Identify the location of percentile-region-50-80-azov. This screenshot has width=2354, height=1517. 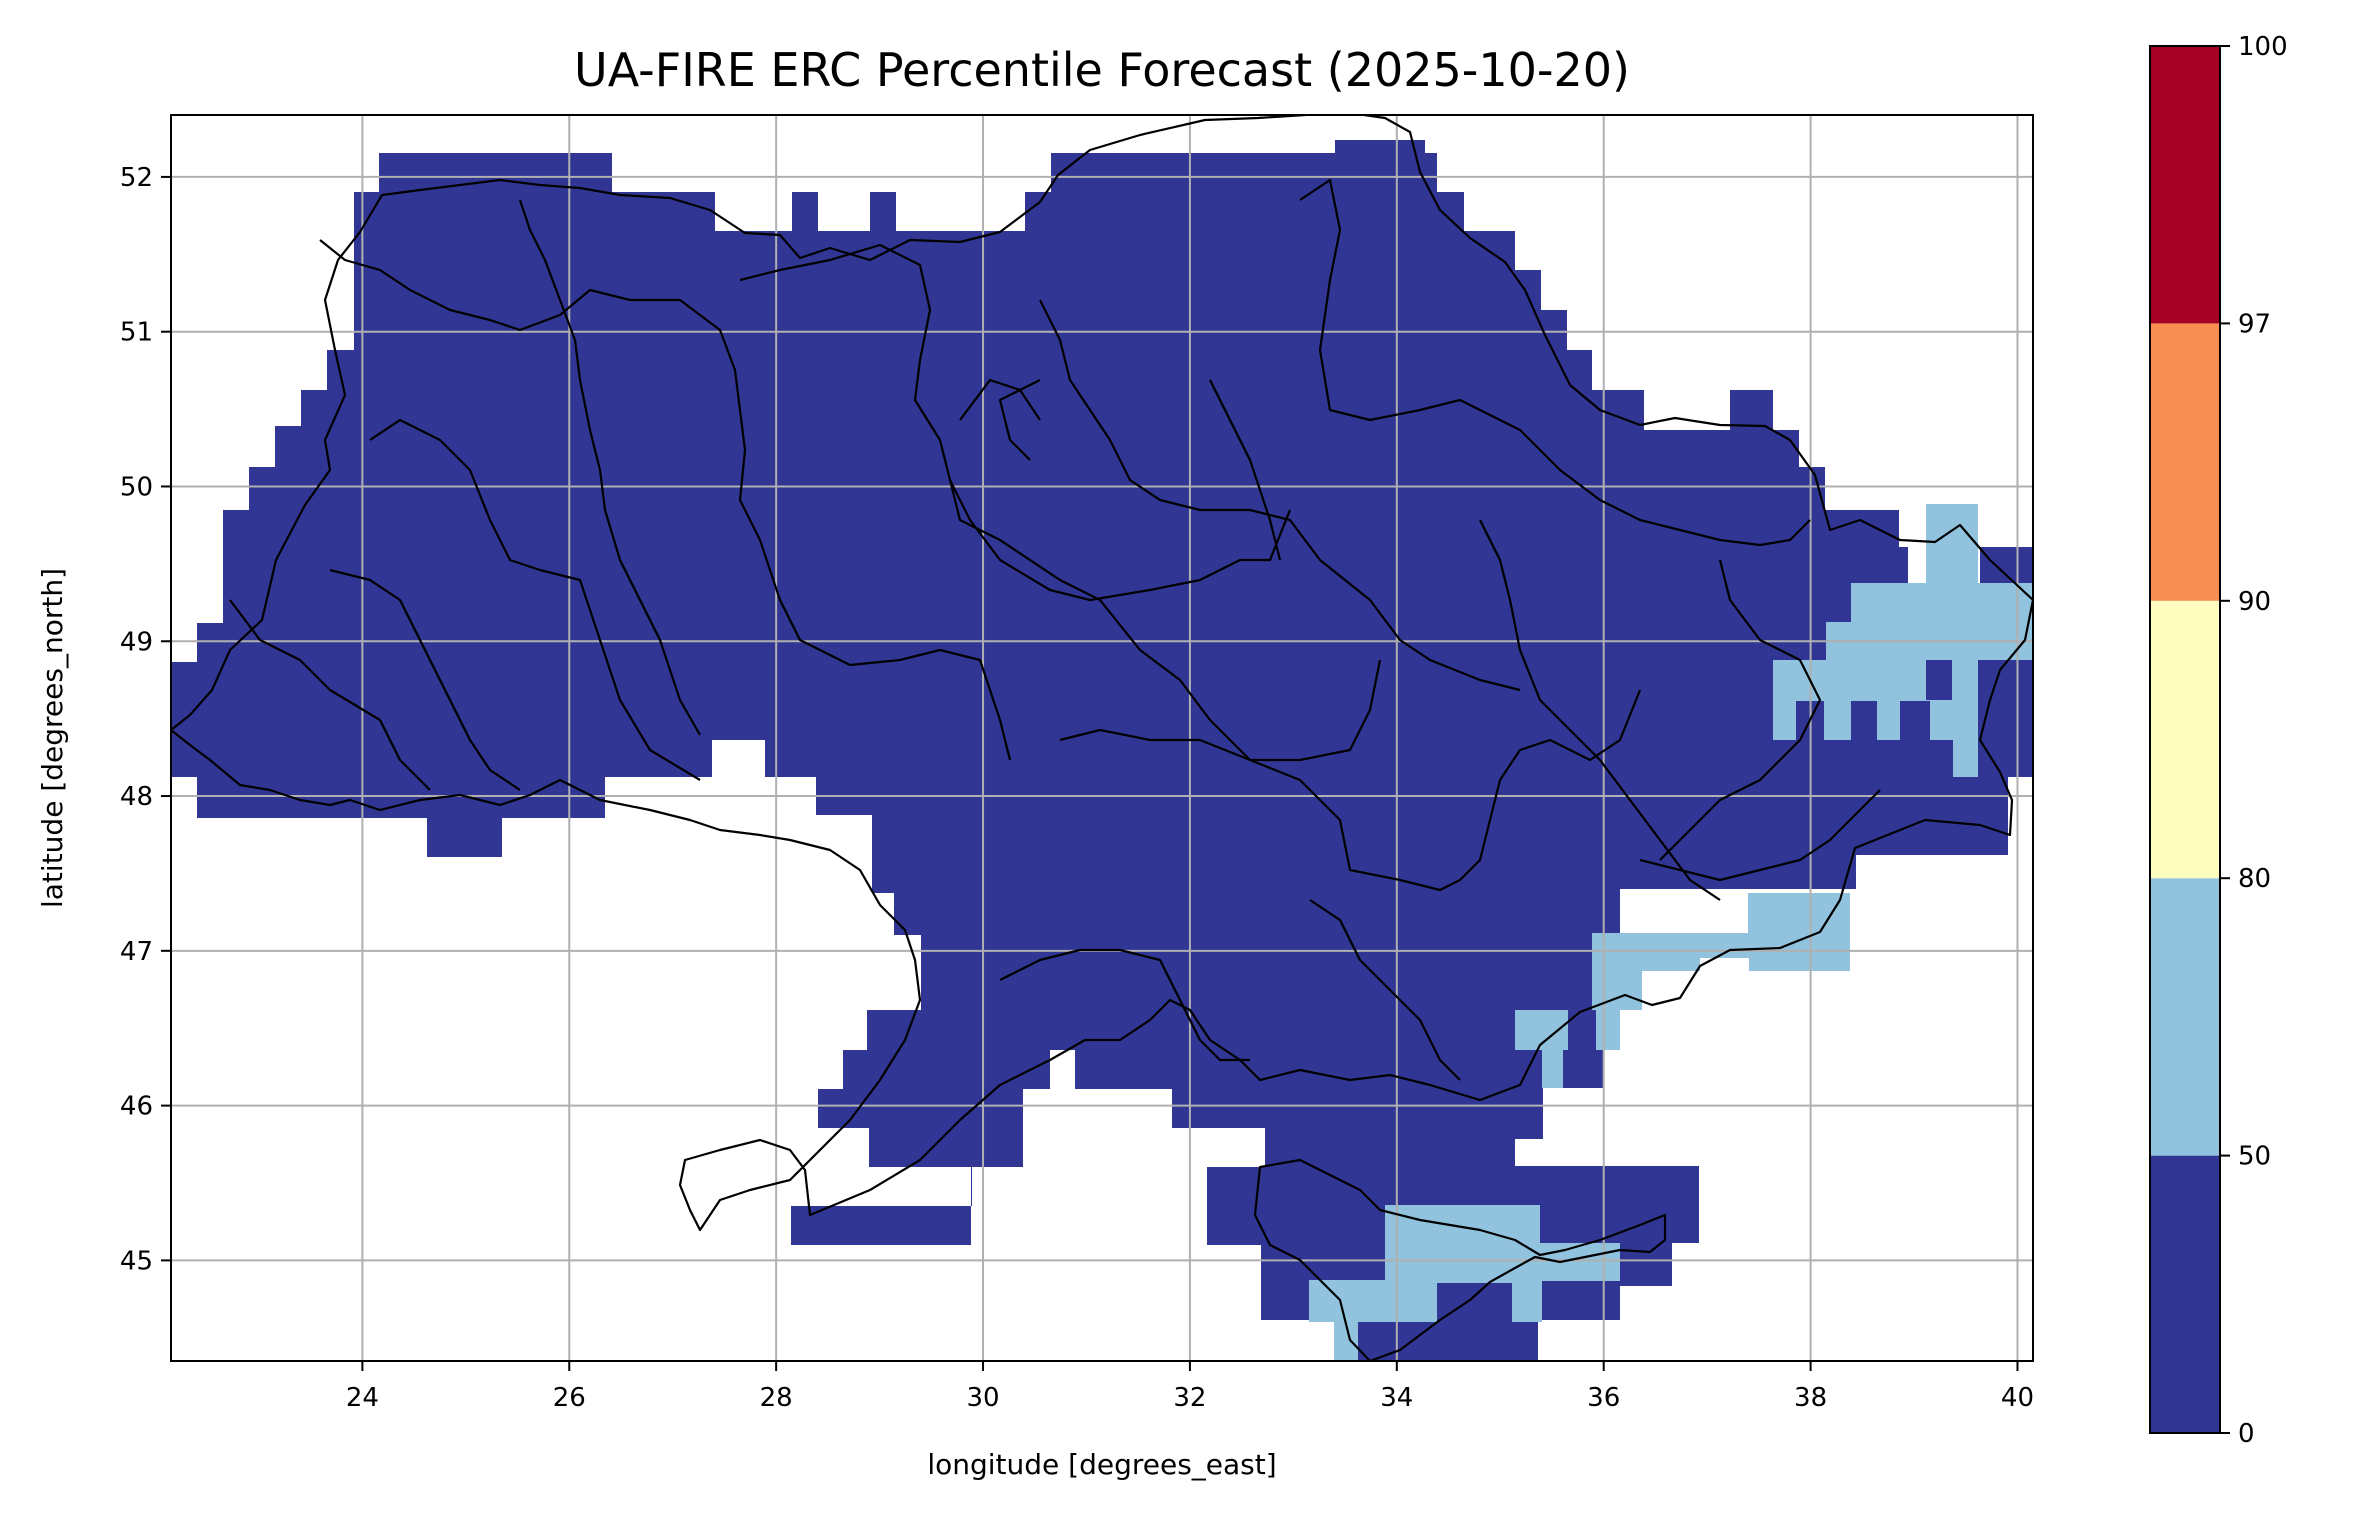
(1682, 990).